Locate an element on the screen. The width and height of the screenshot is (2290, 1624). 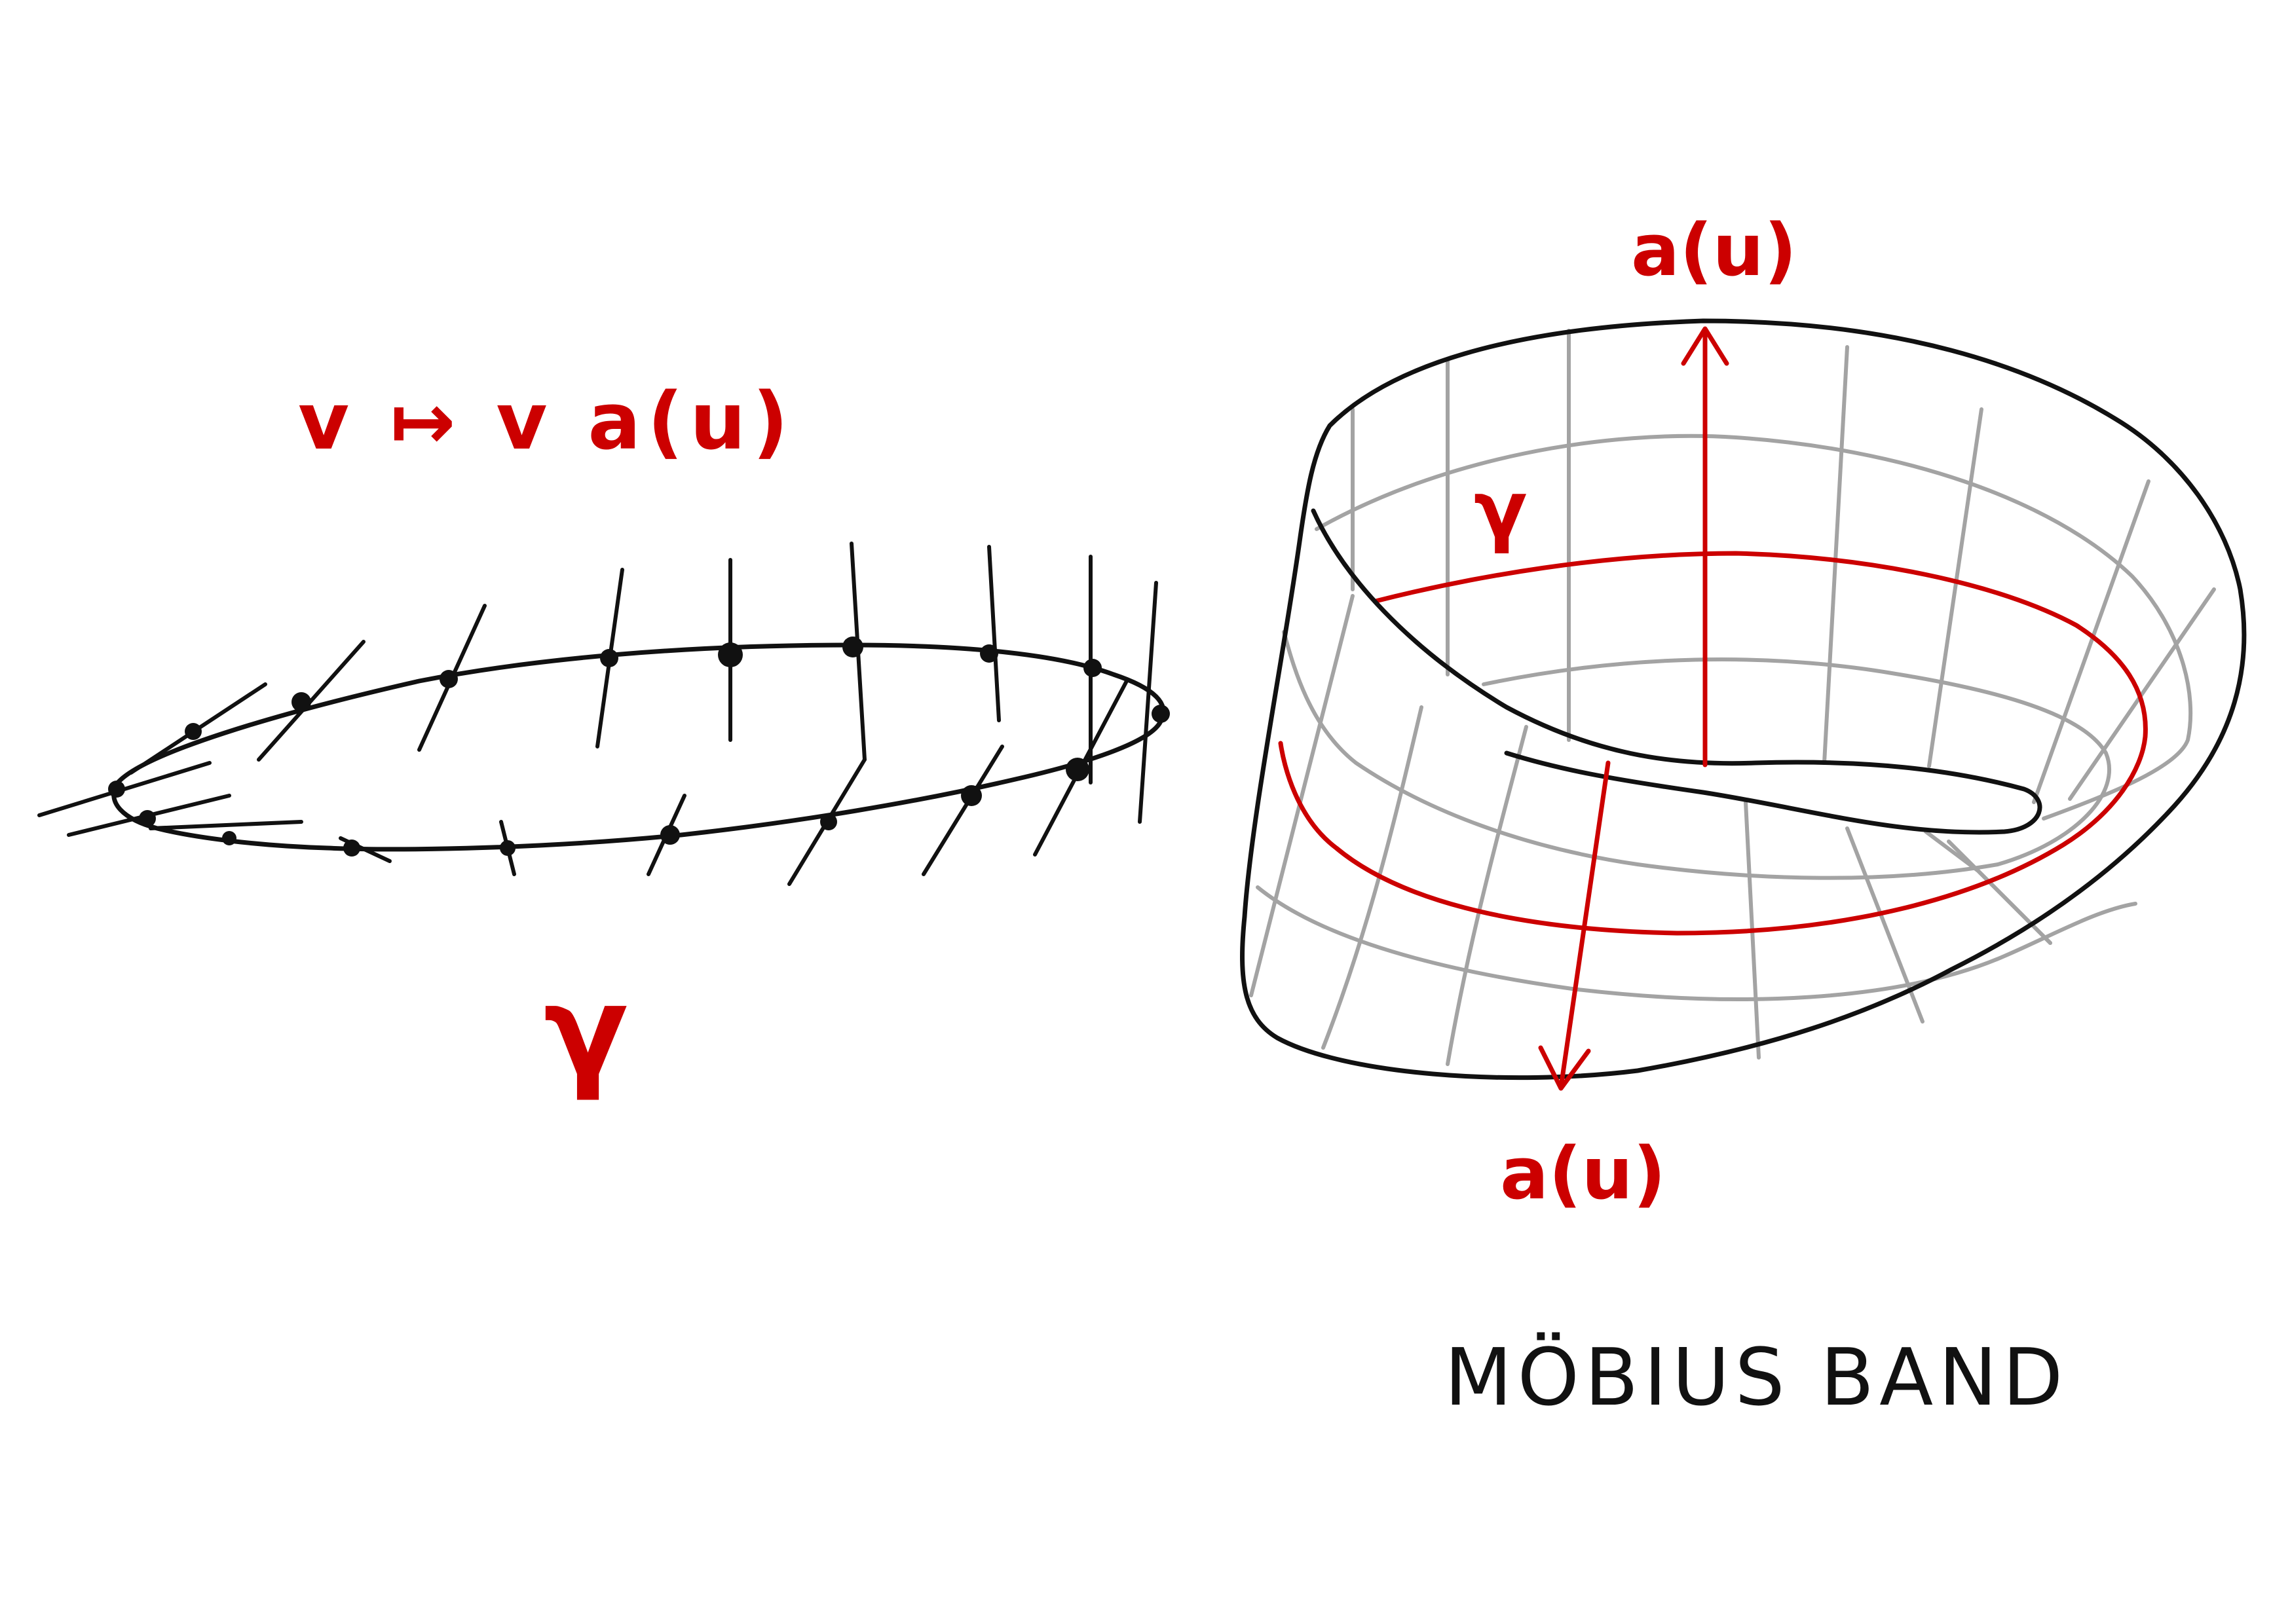
band-core-curve-gamma is located at coordinates (1713, 743).